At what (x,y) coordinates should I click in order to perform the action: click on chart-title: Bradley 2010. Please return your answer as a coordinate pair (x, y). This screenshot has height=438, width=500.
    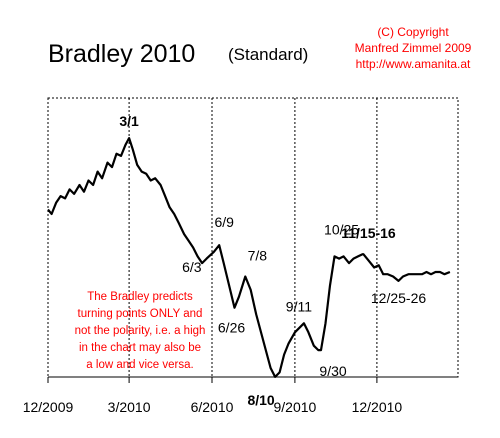
    Looking at the image, I should click on (121, 54).